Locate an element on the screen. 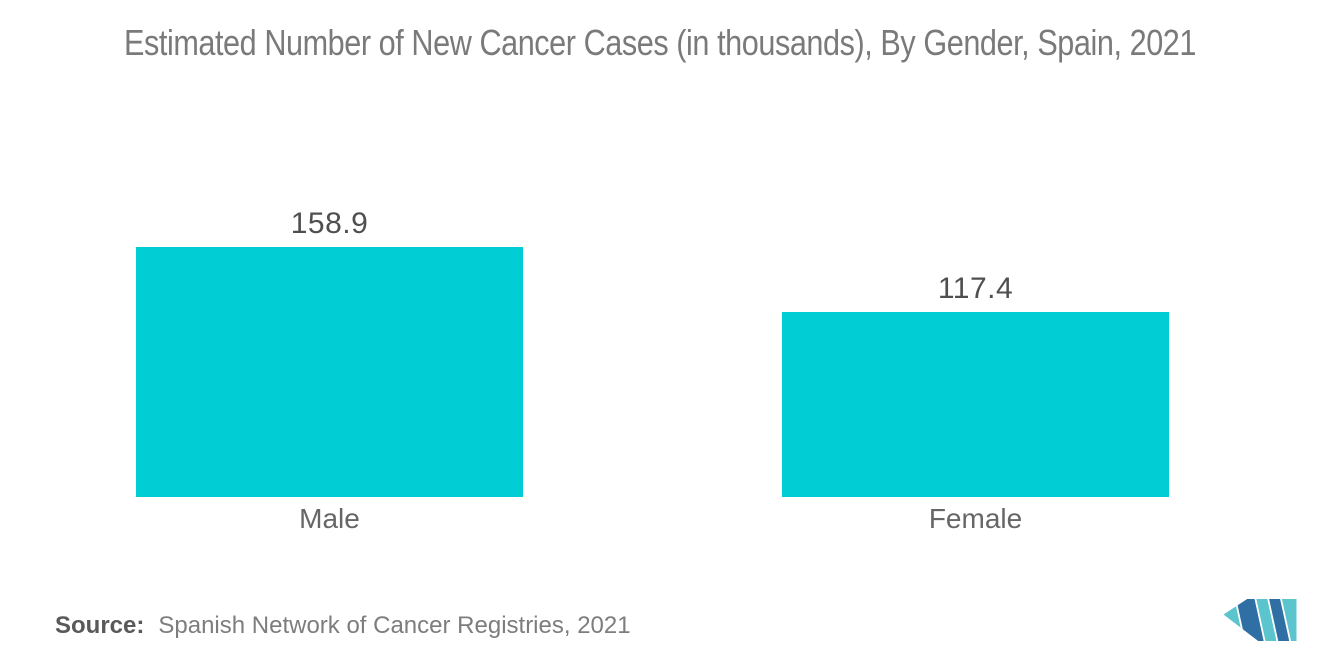 This screenshot has height=665, width=1320. value-label-male: 158.9 is located at coordinates (329, 223).